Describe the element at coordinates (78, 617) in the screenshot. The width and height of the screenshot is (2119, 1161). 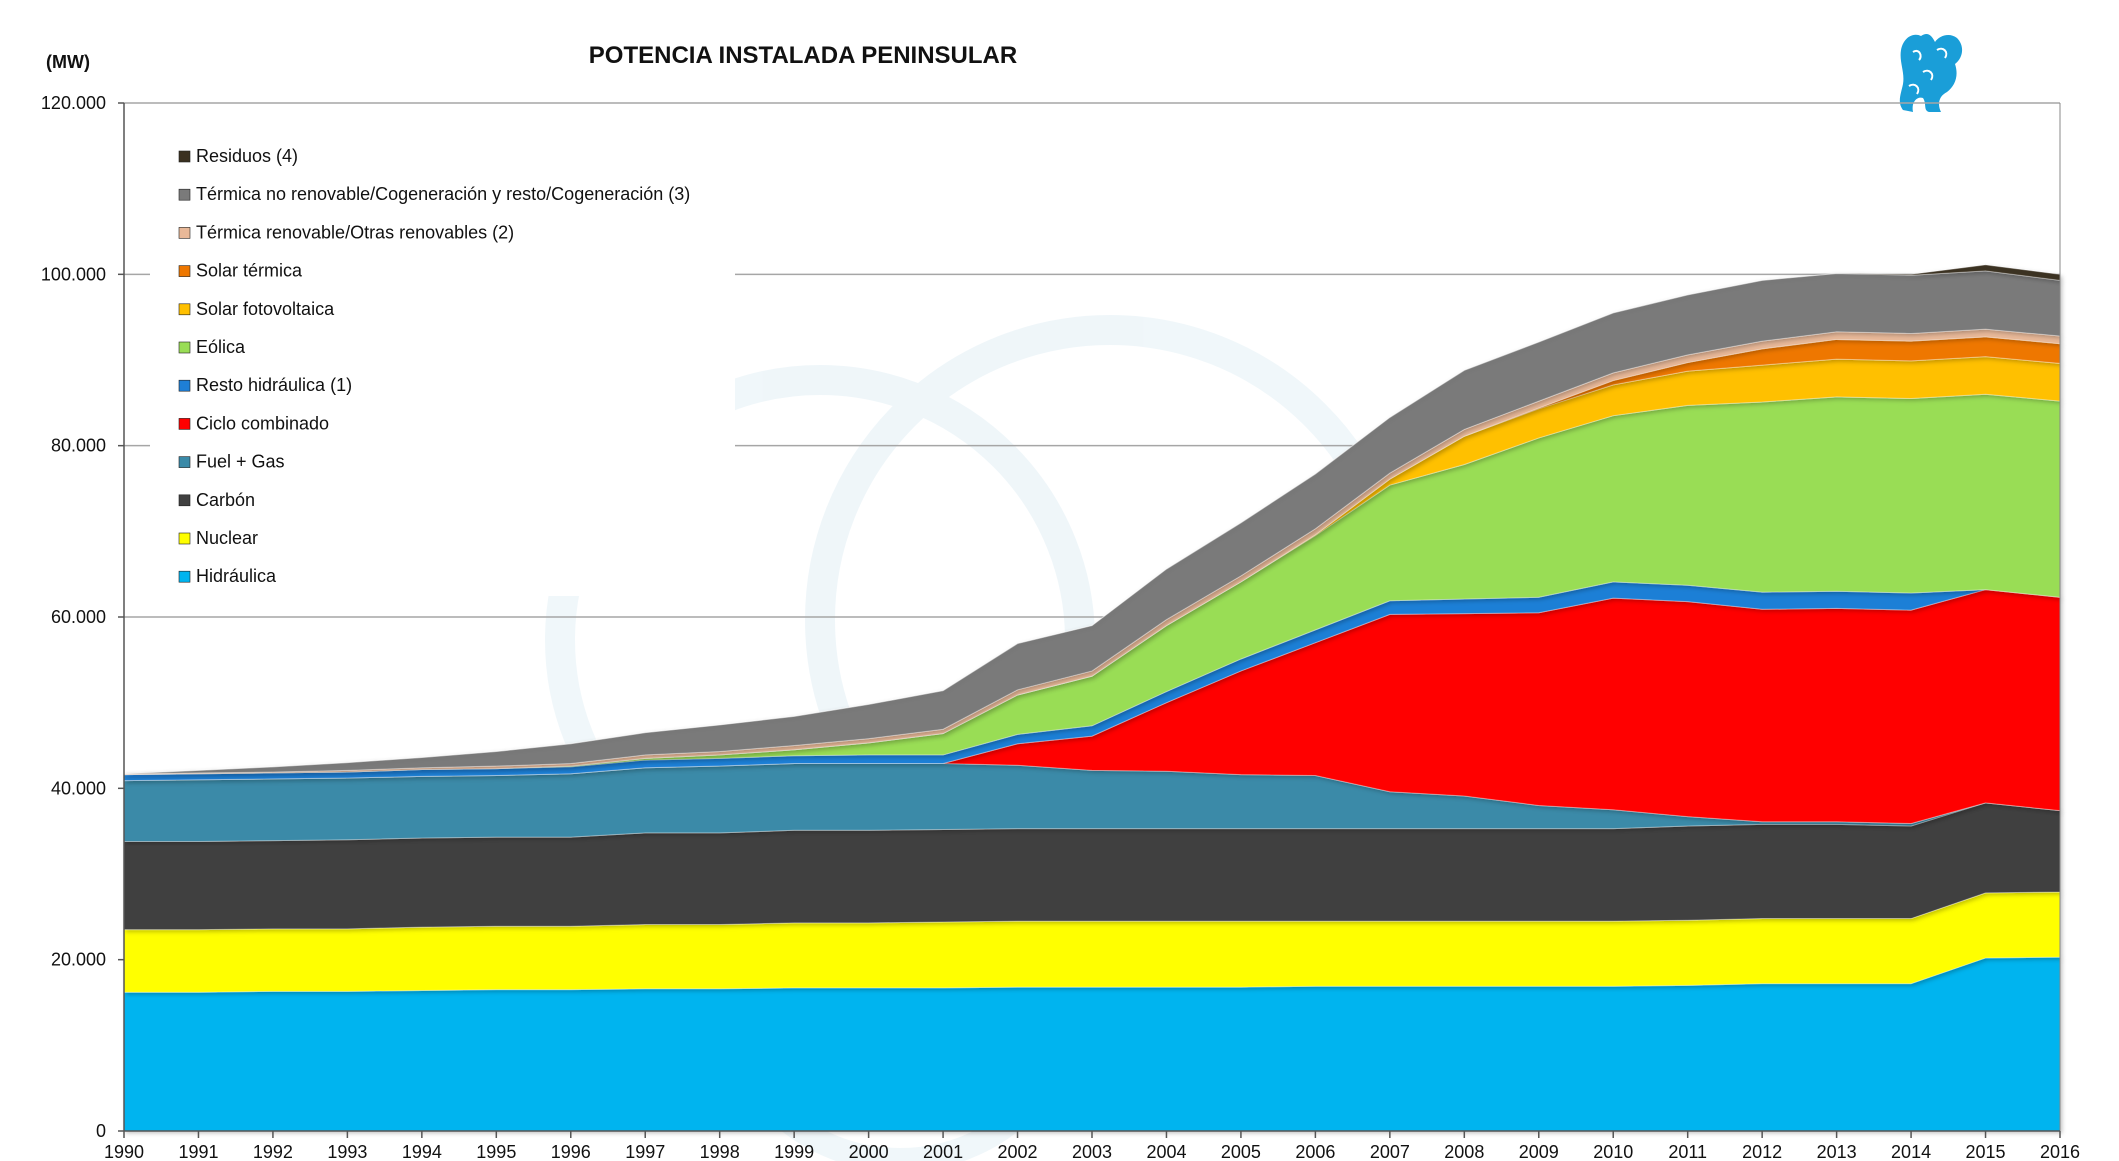
I see `y-tick-label-3: 60.000` at that location.